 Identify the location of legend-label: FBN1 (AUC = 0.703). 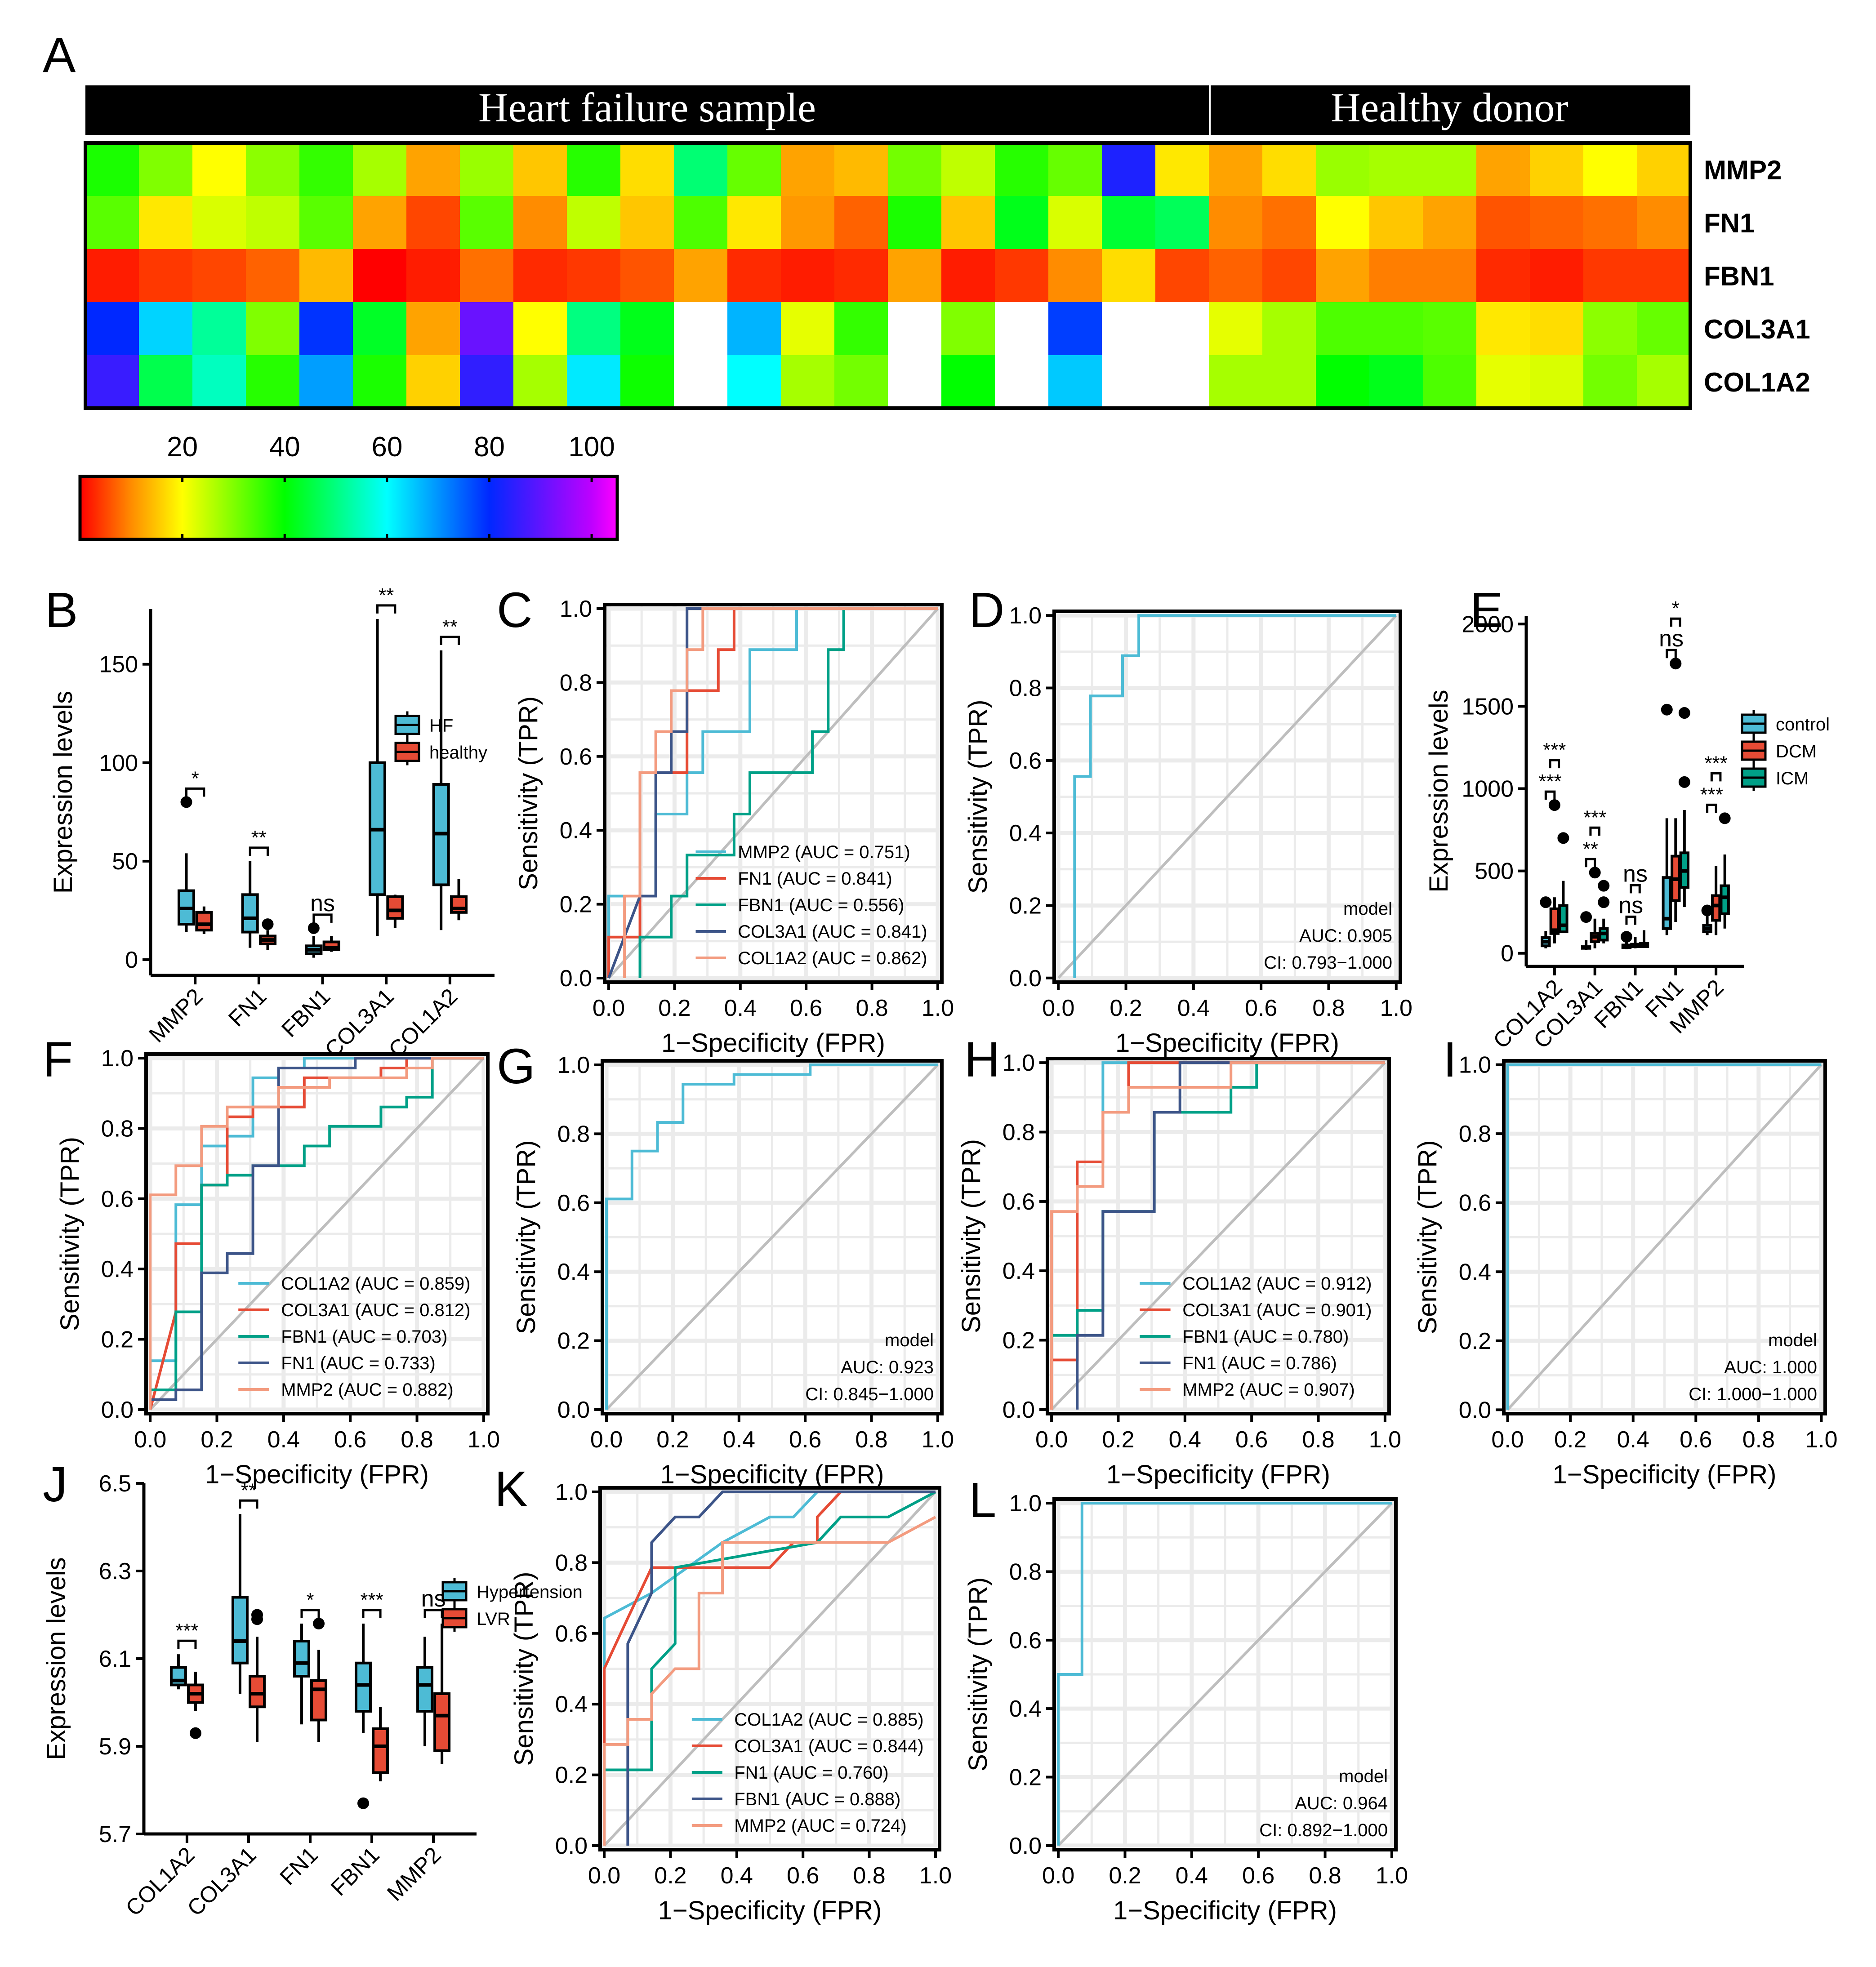
(364, 1337).